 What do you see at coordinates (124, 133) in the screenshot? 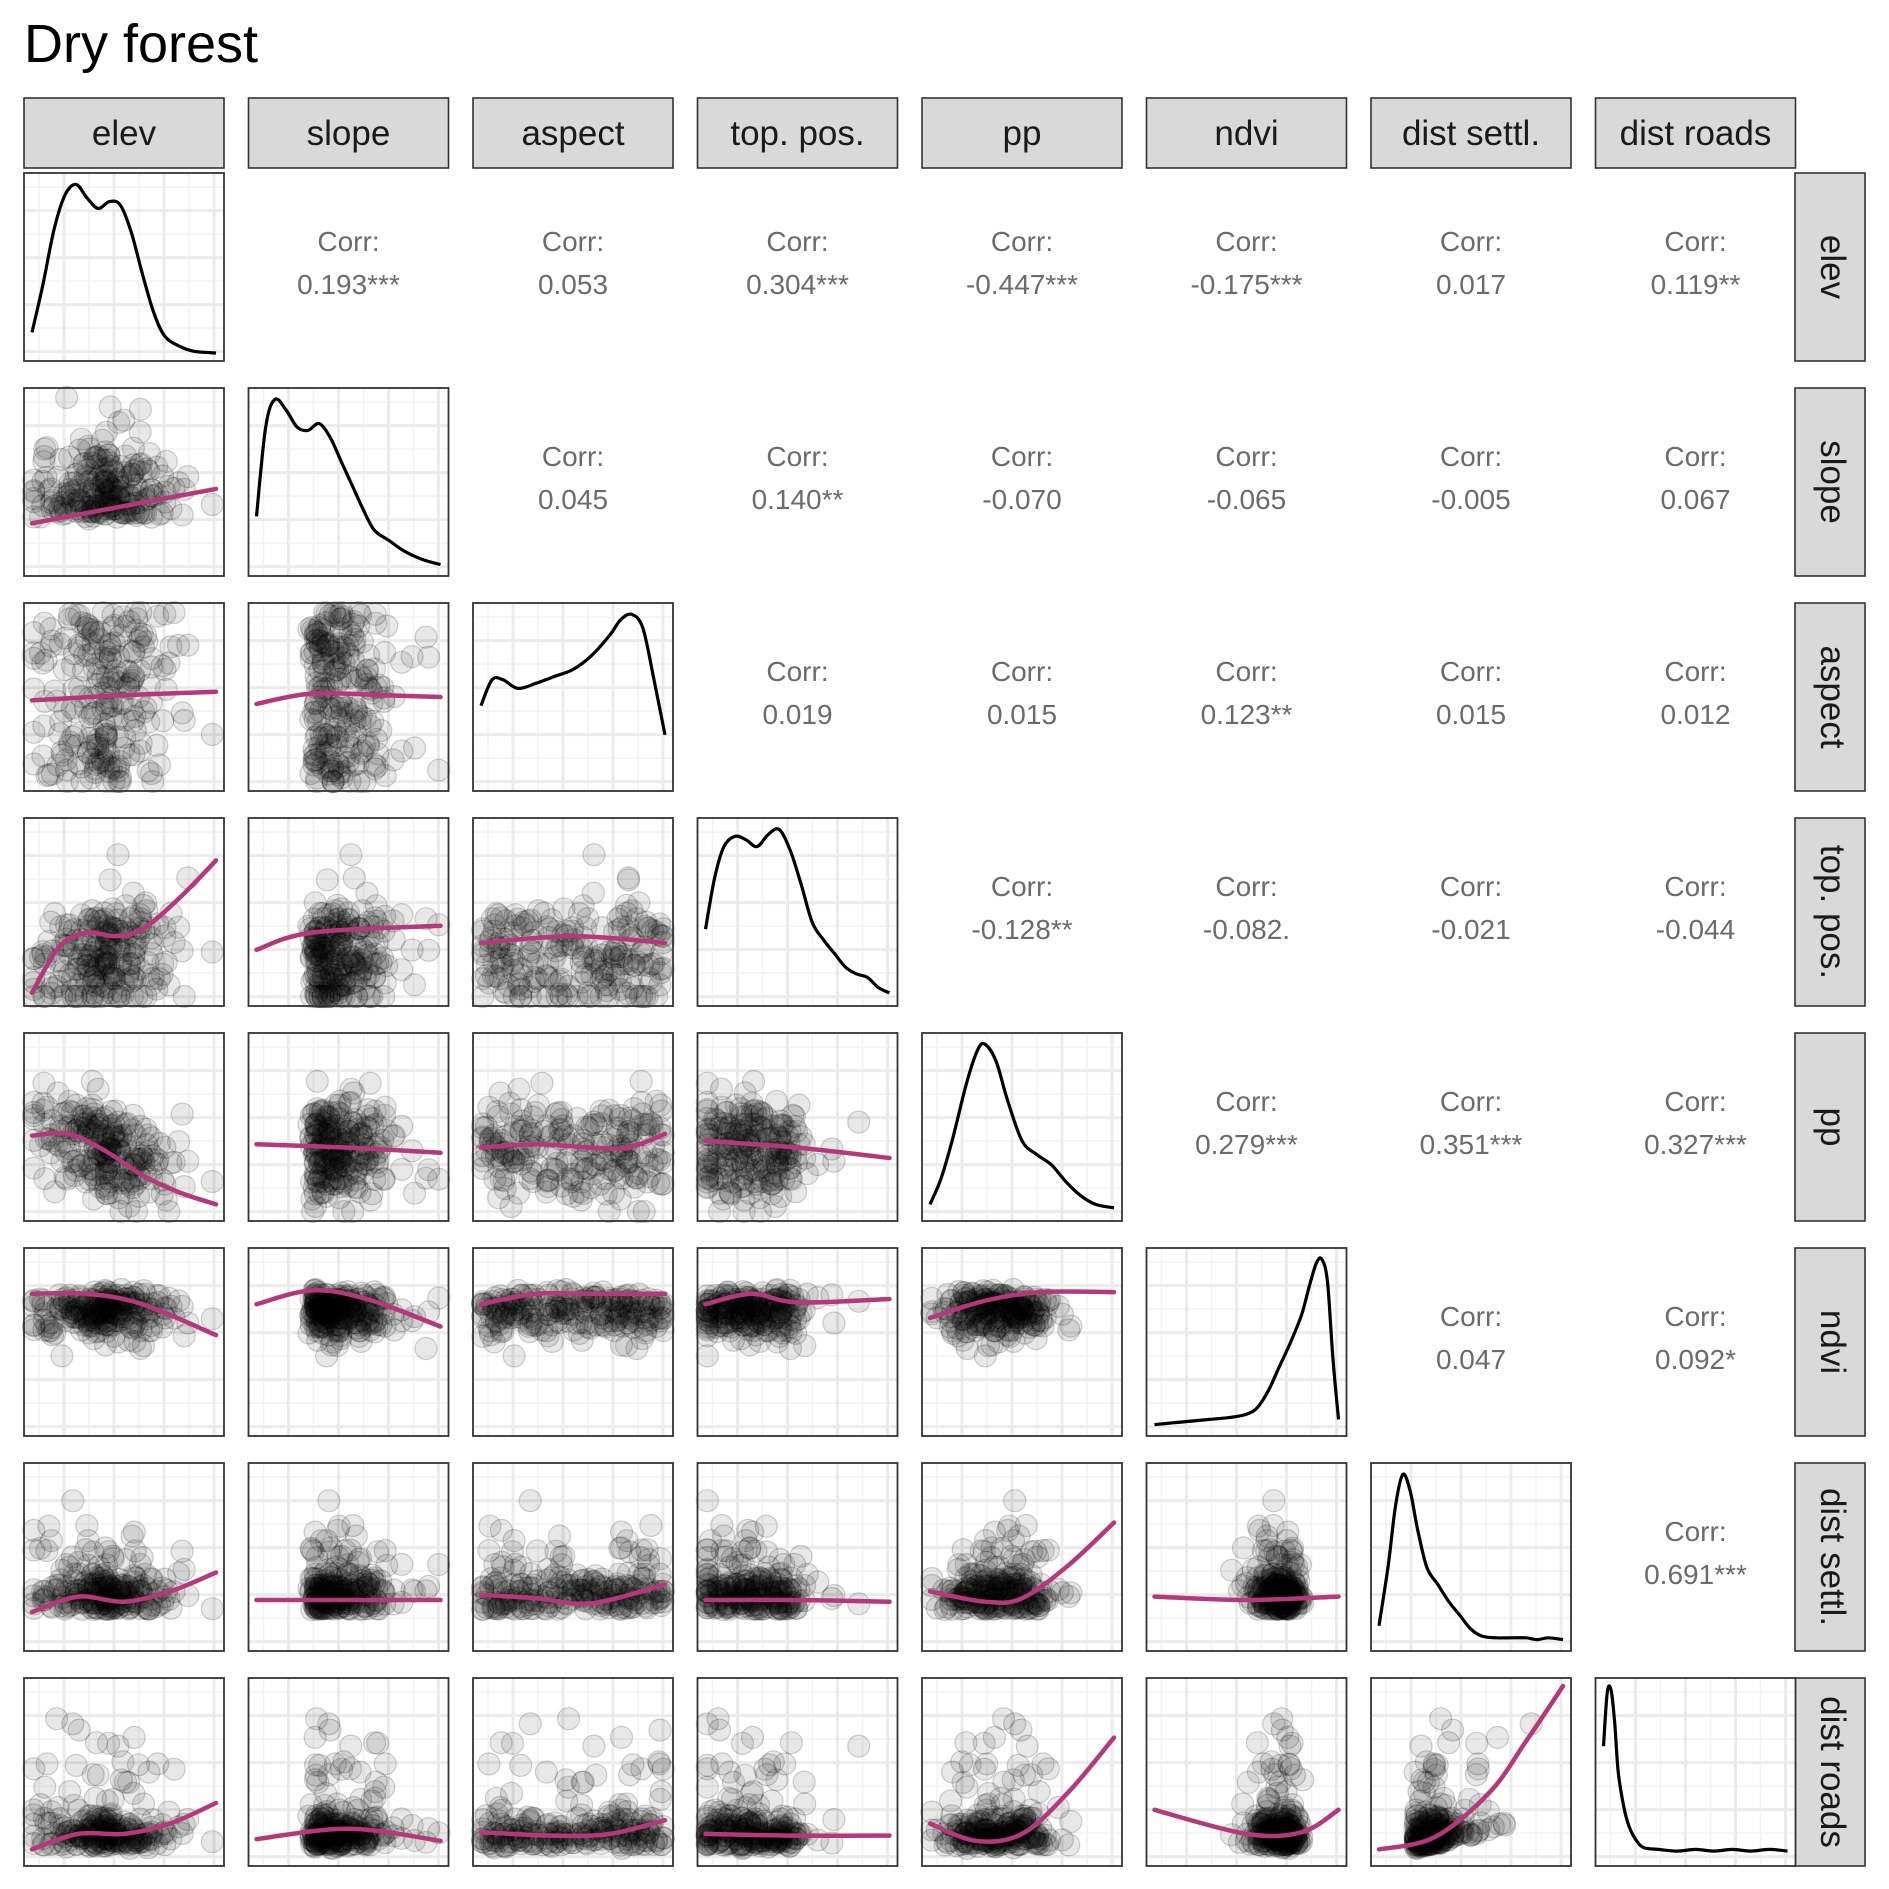
I see `column-label: elev` at bounding box center [124, 133].